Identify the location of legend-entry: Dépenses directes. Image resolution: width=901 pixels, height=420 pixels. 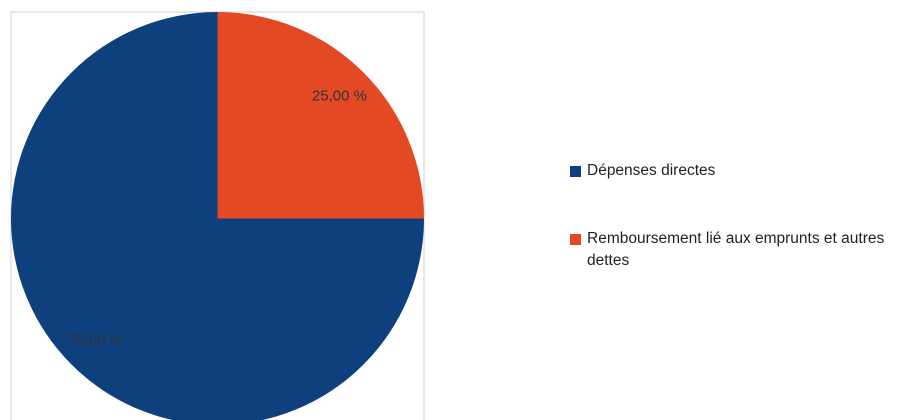
(642, 172).